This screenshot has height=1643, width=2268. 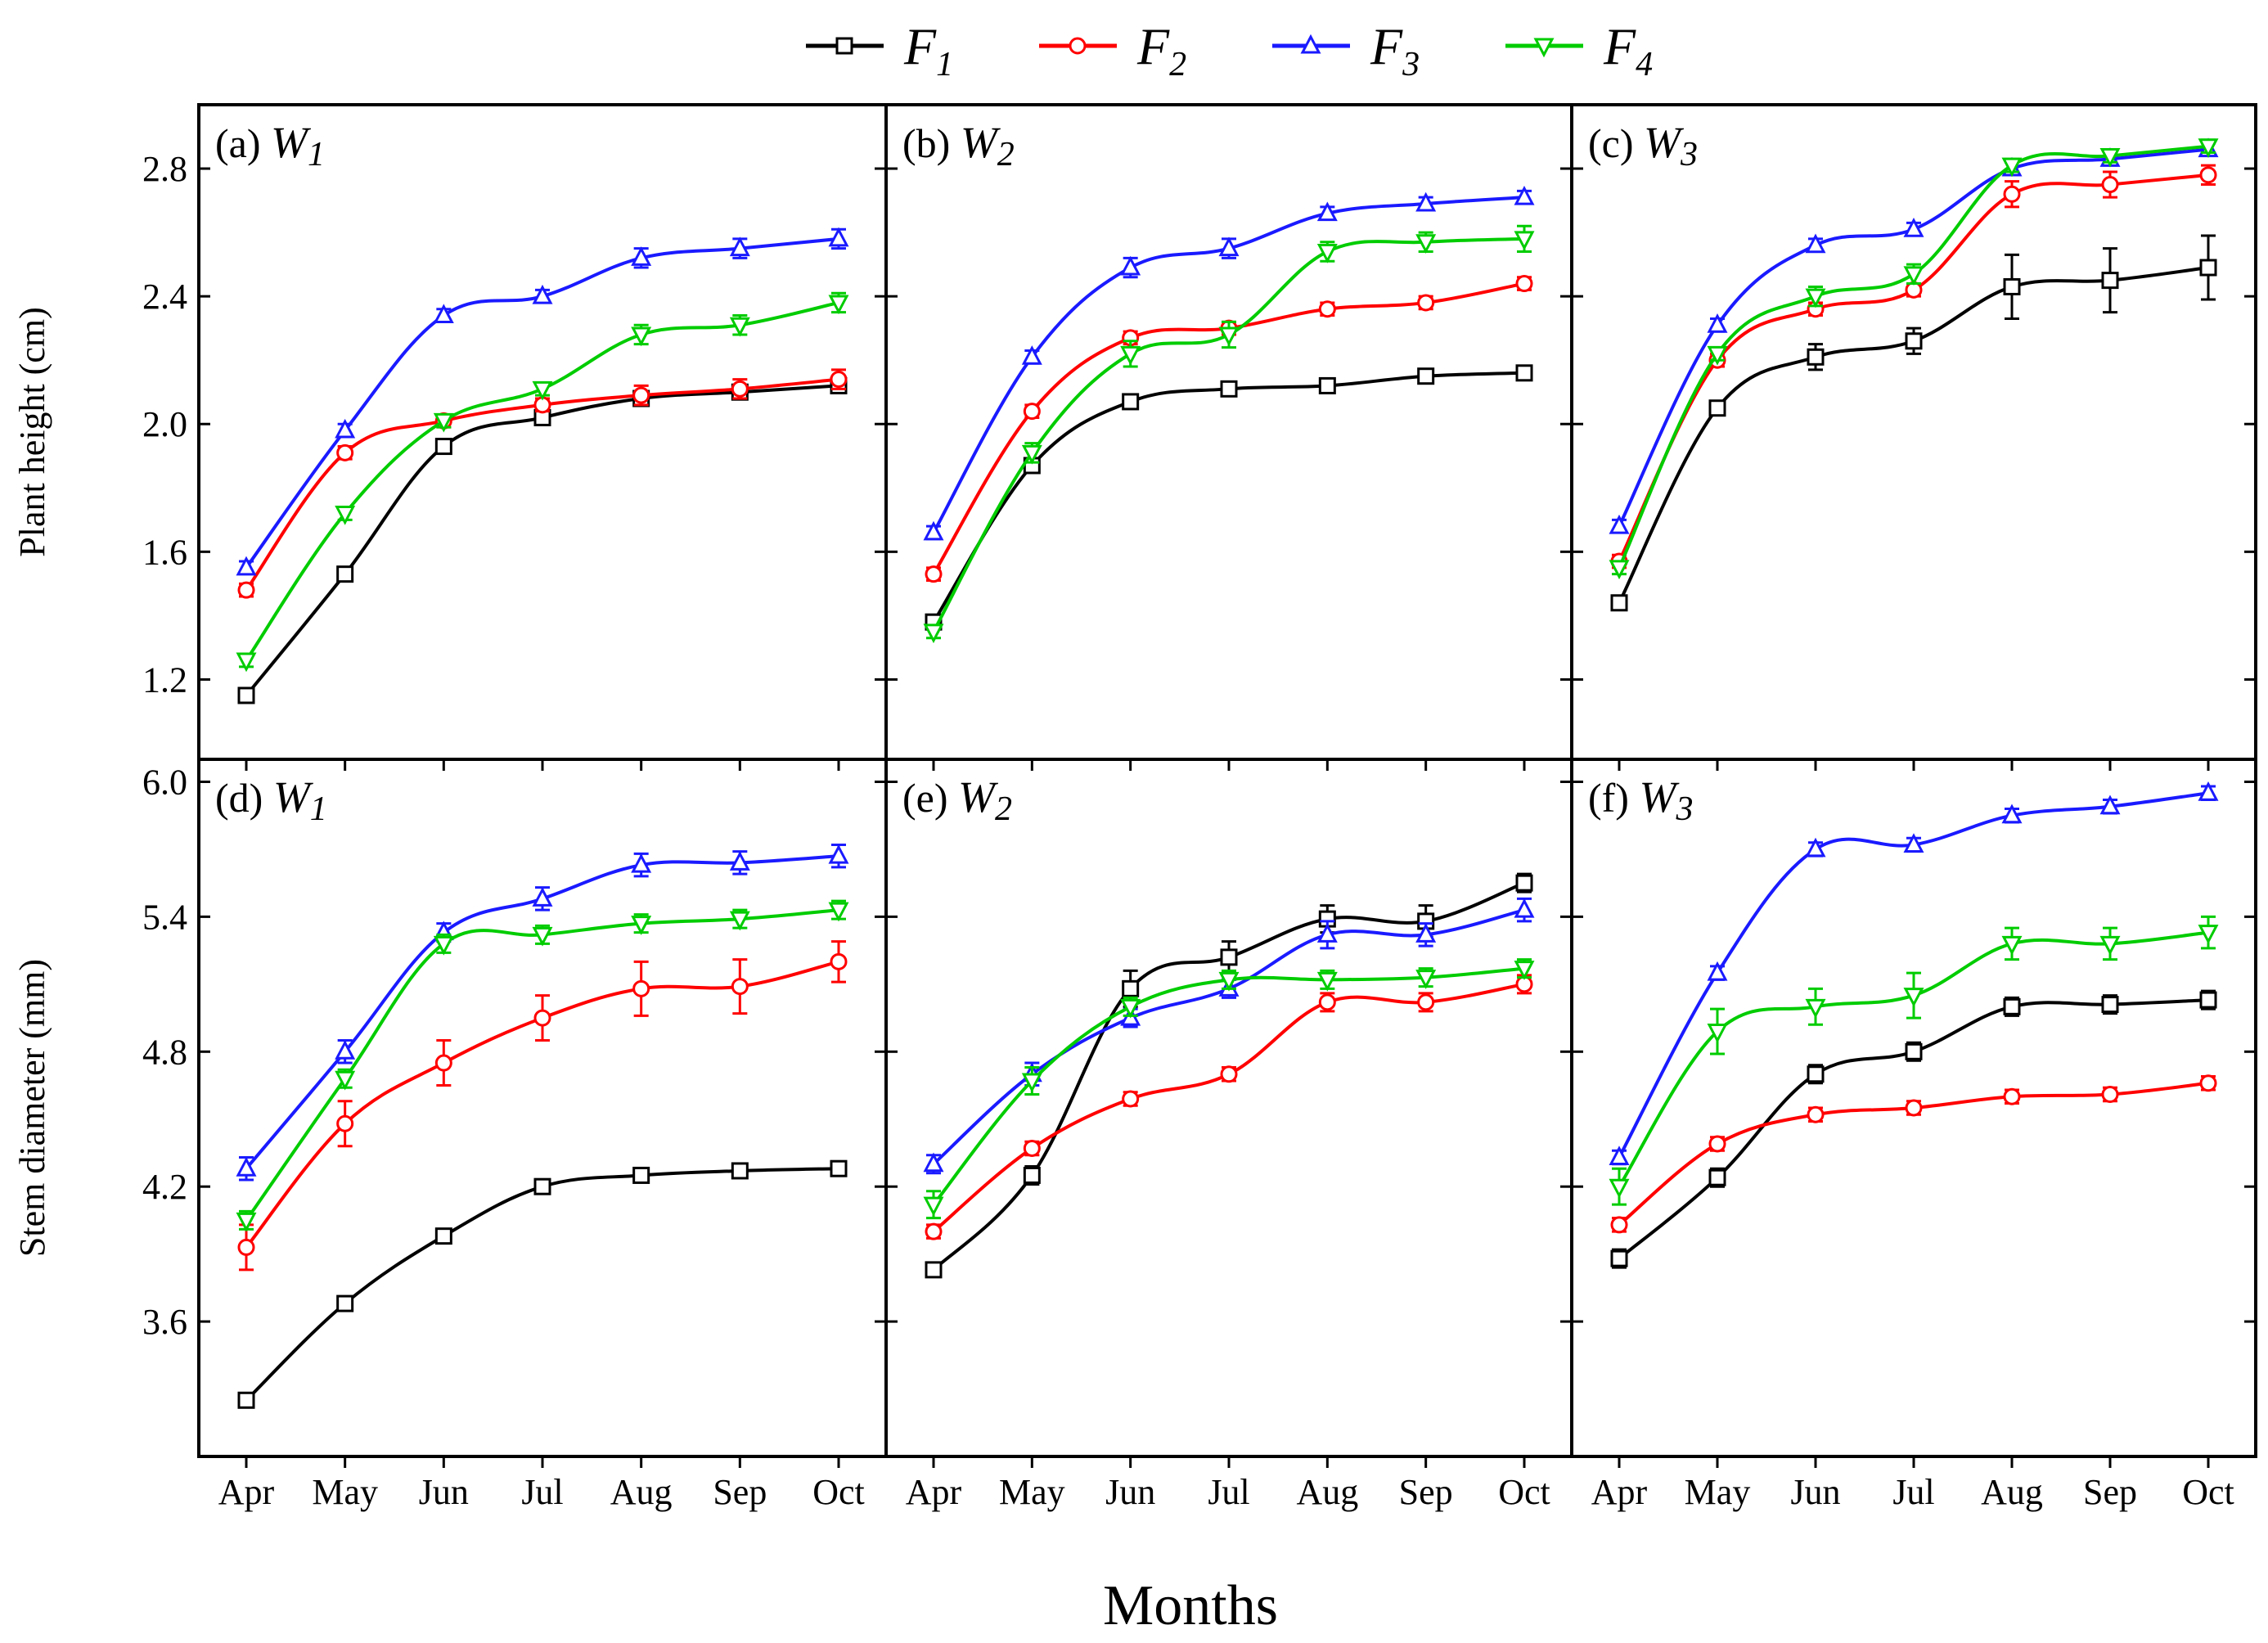 I want to click on panel-c: (c) W3, so click(x=1914, y=437).